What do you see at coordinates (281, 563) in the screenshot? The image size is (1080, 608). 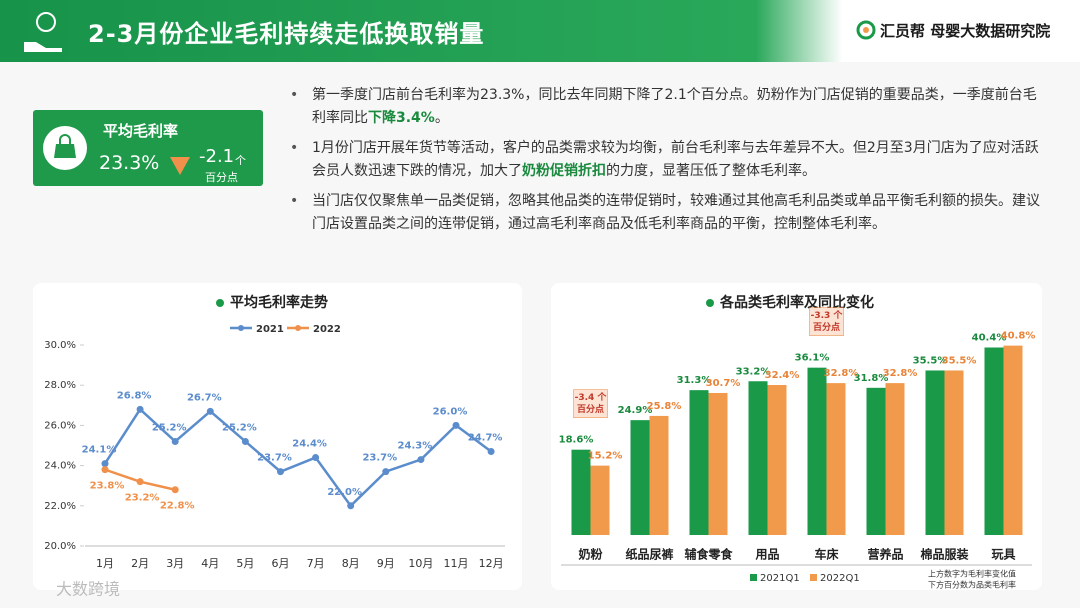 I see `x-tick-label: 6月` at bounding box center [281, 563].